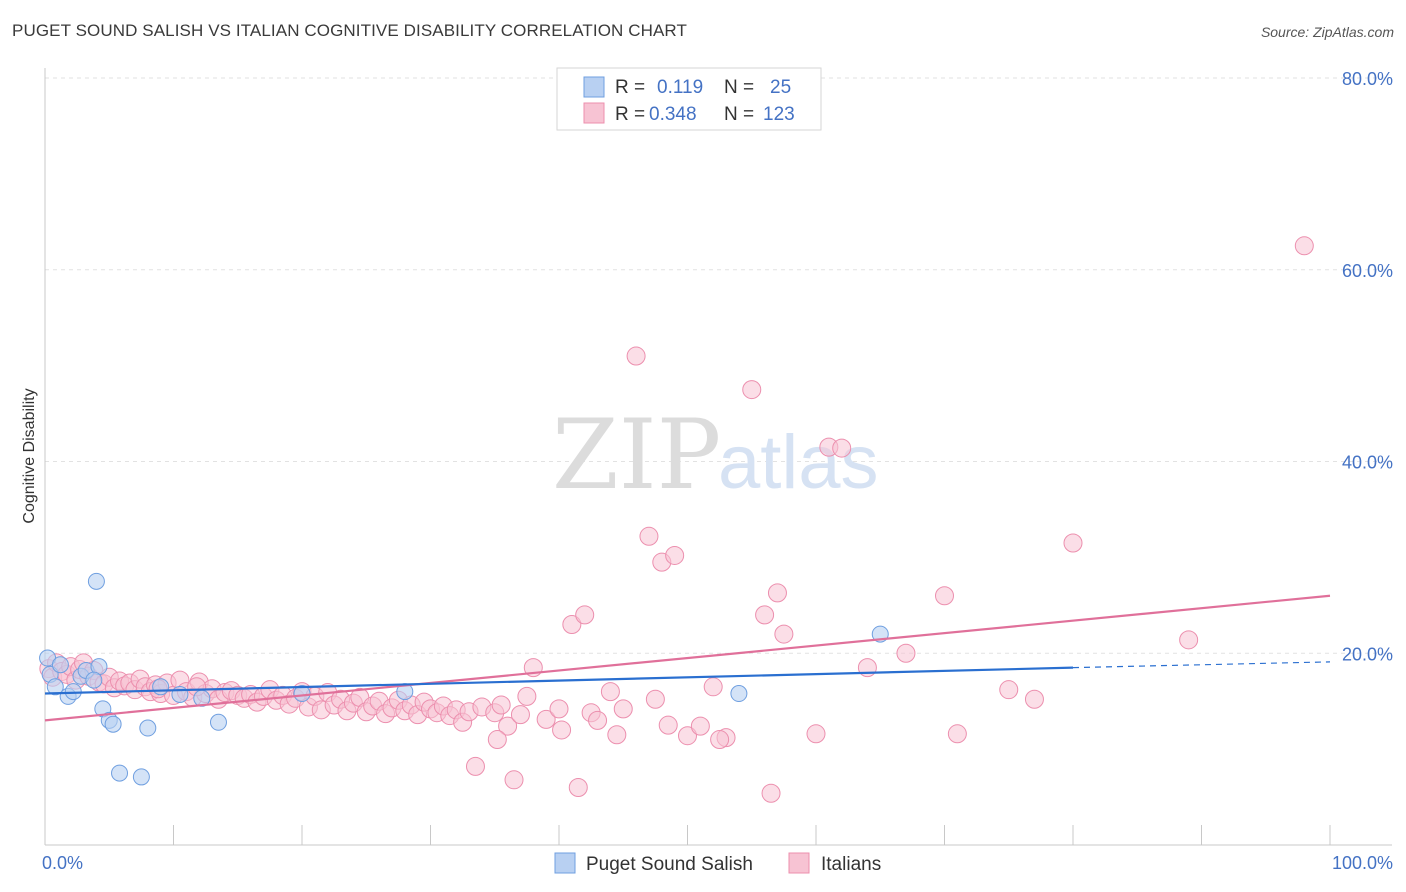 Image resolution: width=1406 pixels, height=892 pixels. I want to click on puget-sound-salish-points, so click(464, 679).